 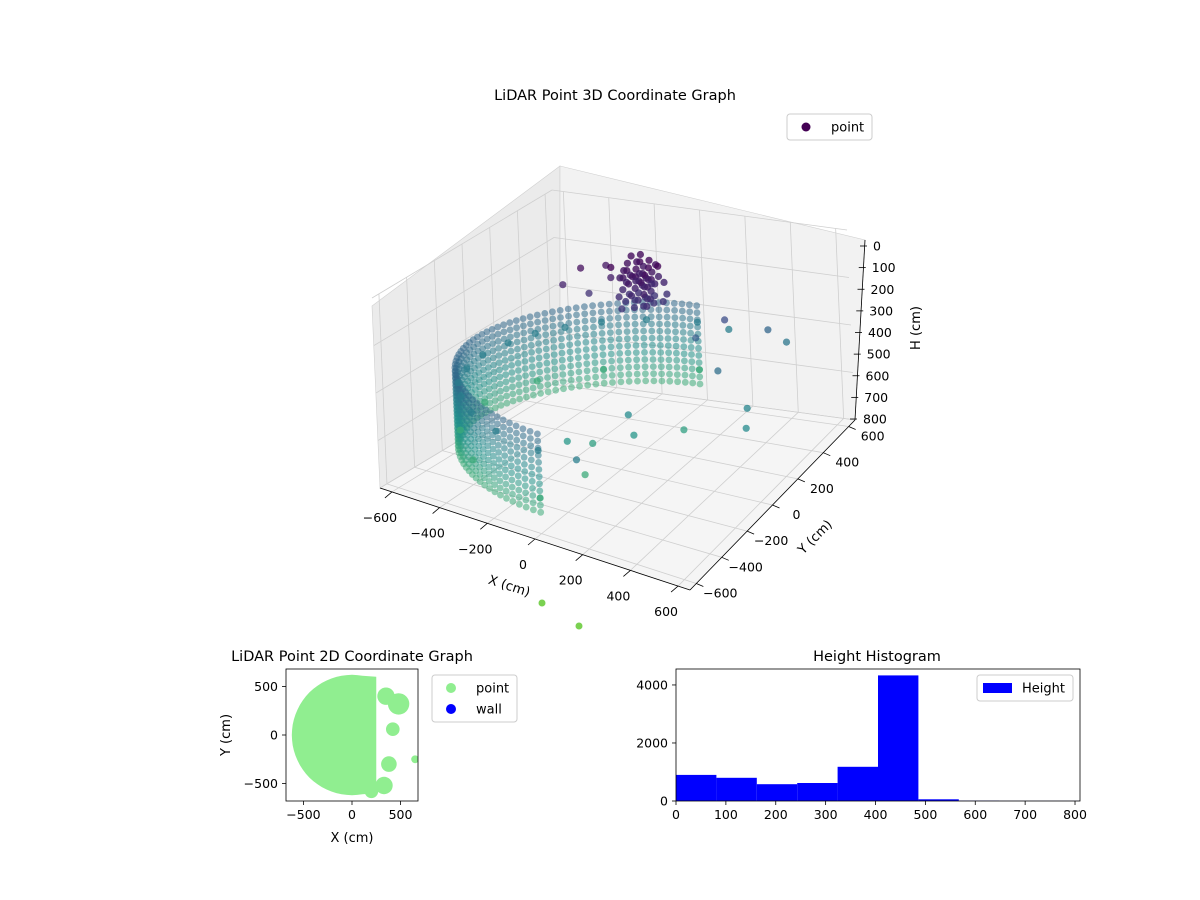 I want to click on plot-area-2d, so click(x=354, y=736).